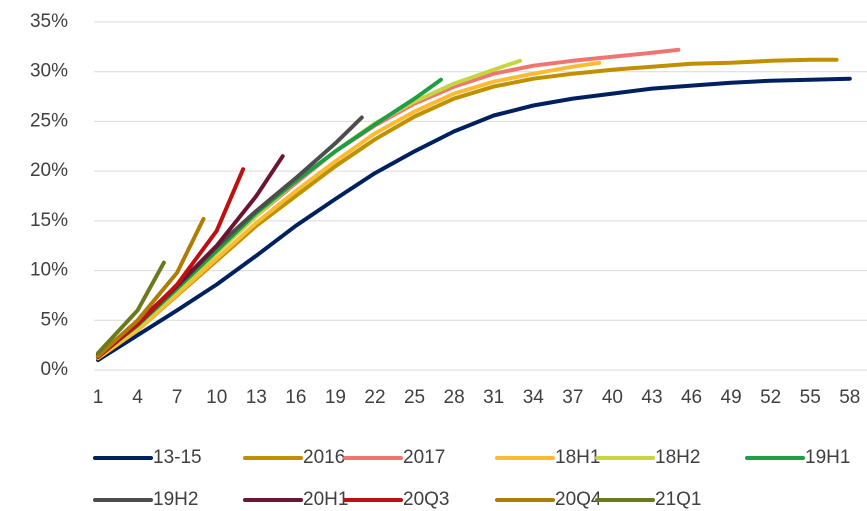  Describe the element at coordinates (177, 457) in the screenshot. I see `legend-label: 13-15` at that location.